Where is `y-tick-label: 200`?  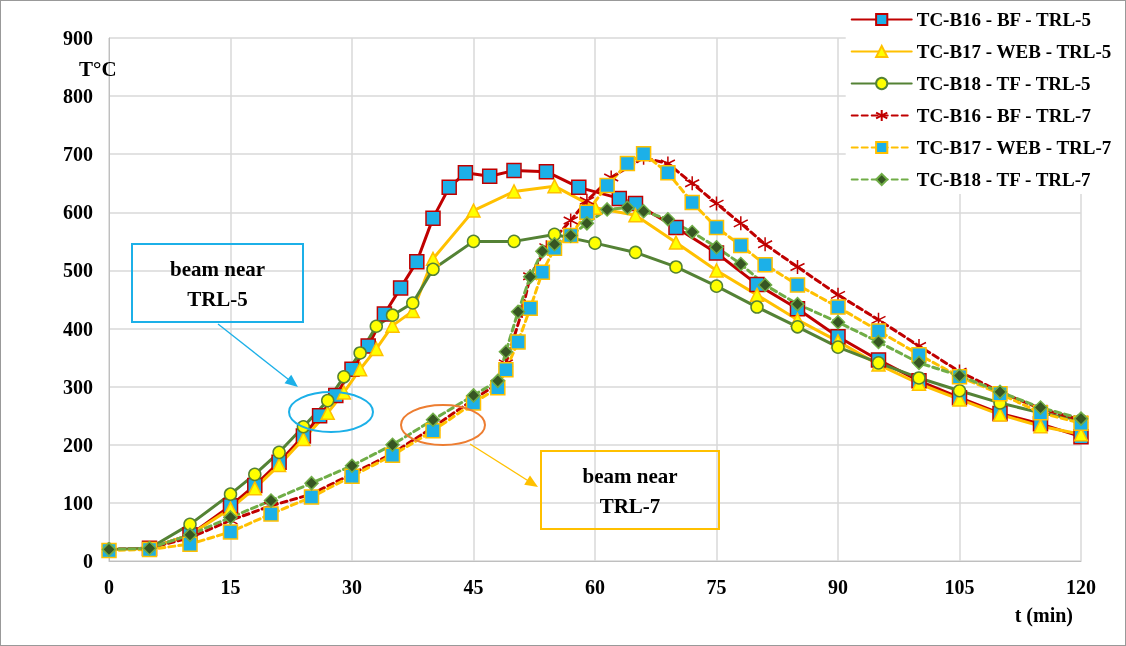 y-tick-label: 200 is located at coordinates (78, 444).